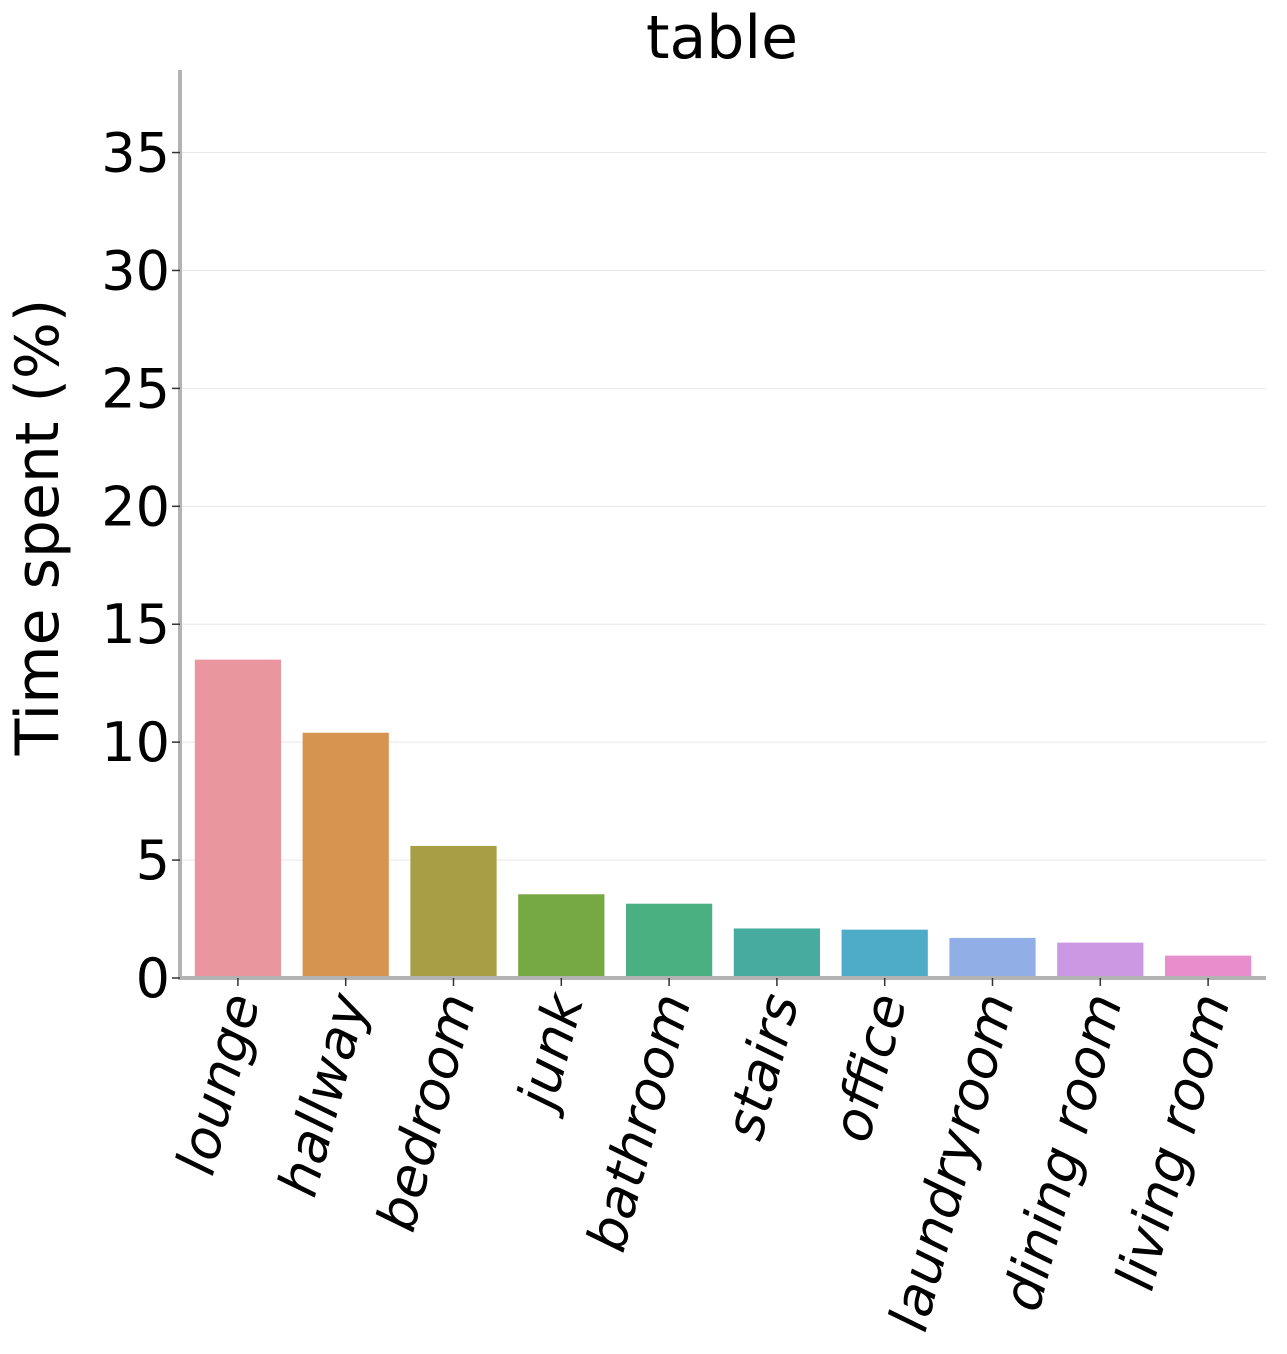  What do you see at coordinates (549, 1052) in the screenshot?
I see `x-tick-label: junk` at bounding box center [549, 1052].